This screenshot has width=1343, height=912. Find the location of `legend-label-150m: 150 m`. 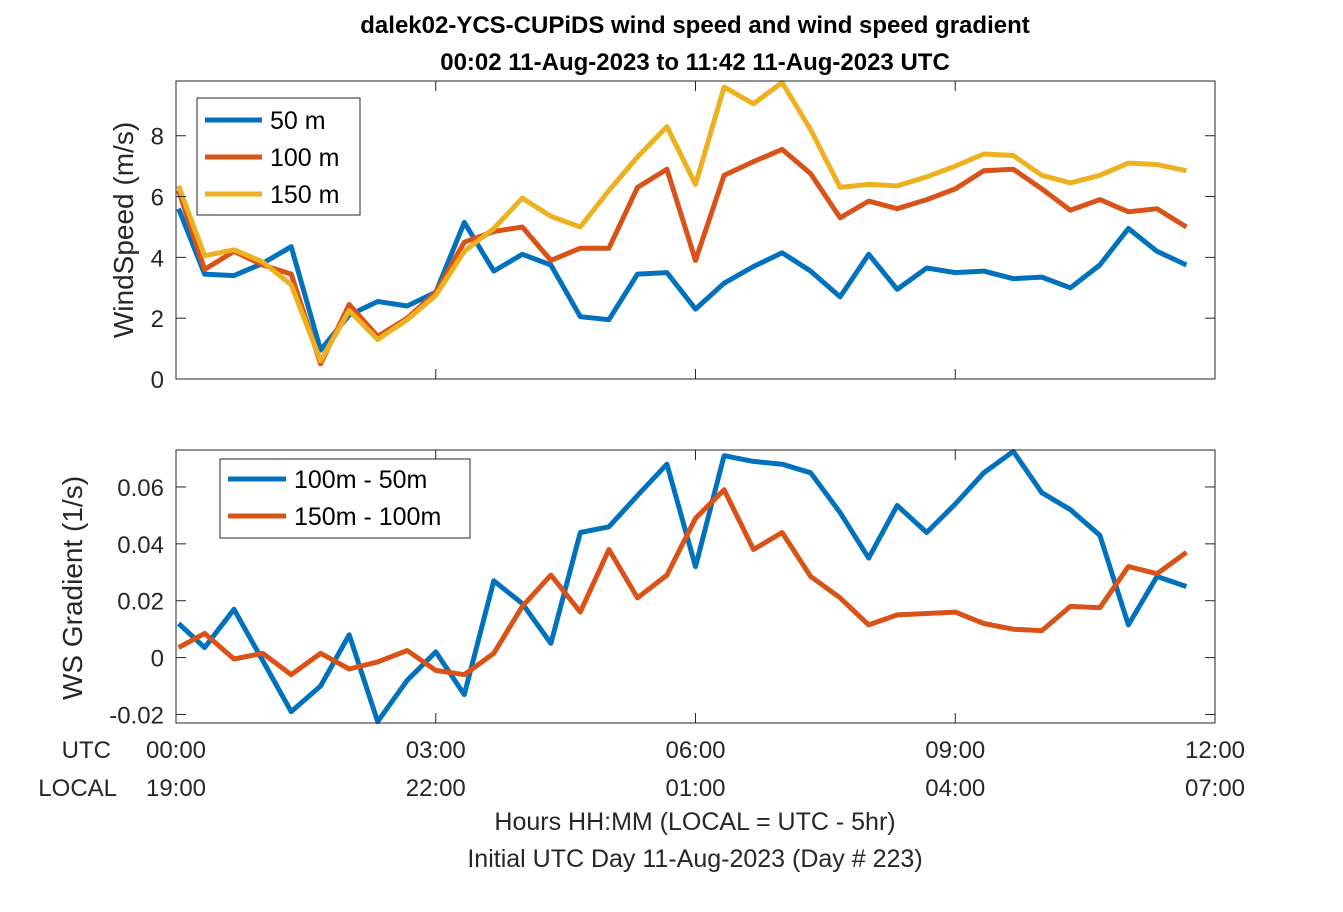

legend-label-150m: 150 m is located at coordinates (304, 195).